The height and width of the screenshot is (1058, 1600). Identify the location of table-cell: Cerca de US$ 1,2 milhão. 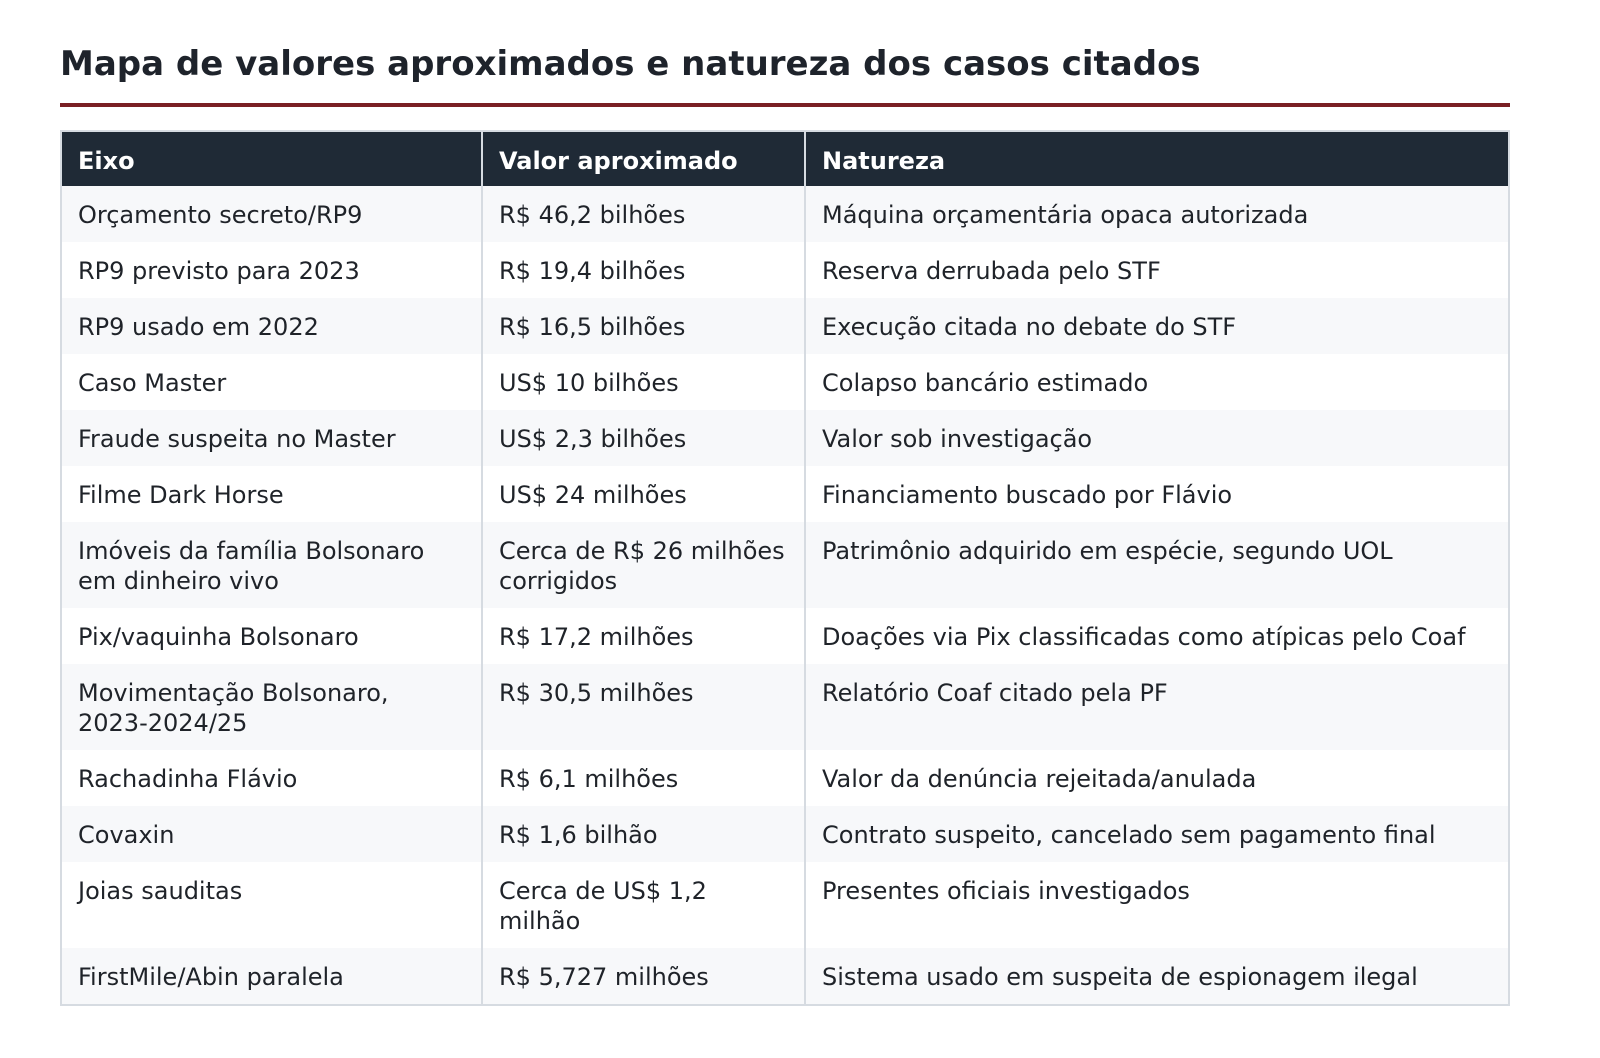
(643, 905).